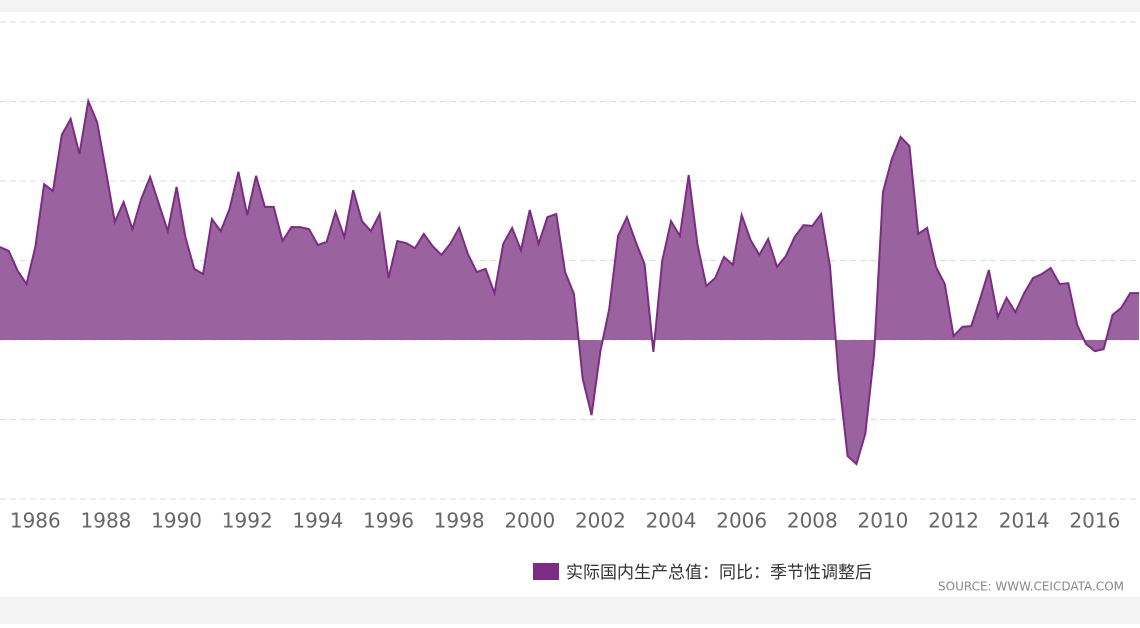 The width and height of the screenshot is (1140, 628). I want to click on x-tick-label: 2016, so click(1094, 521).